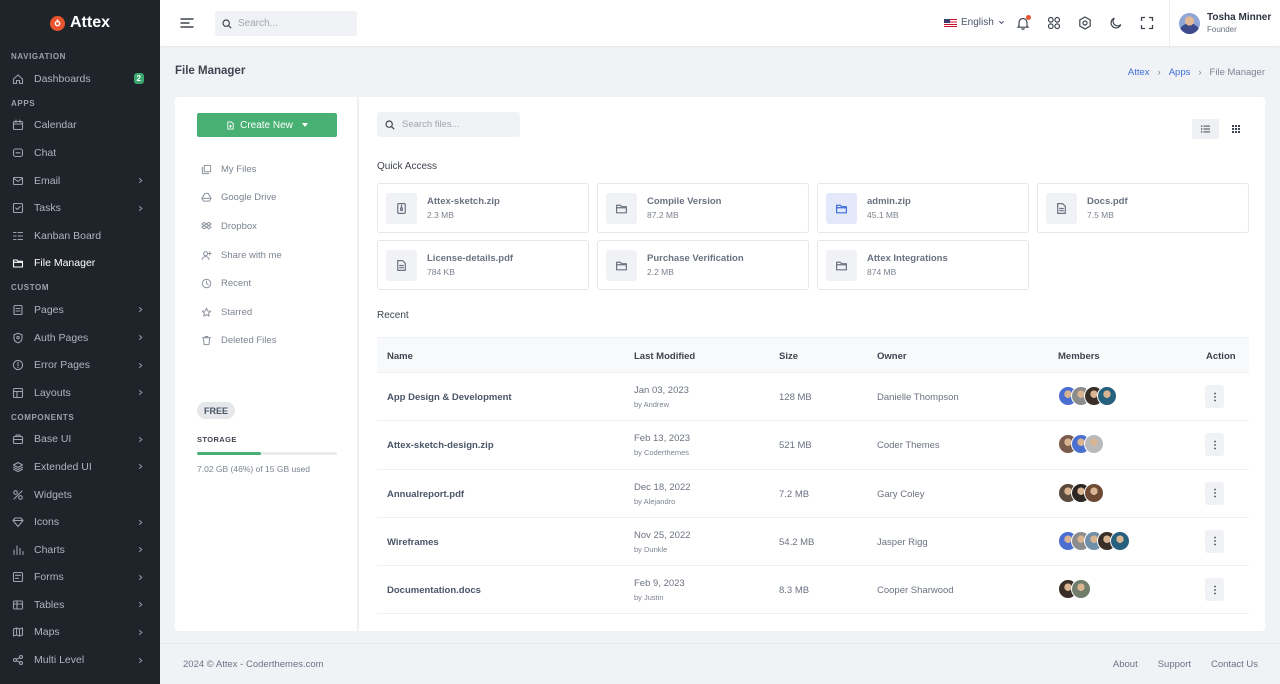  I want to click on language-selector: English, so click(974, 22).